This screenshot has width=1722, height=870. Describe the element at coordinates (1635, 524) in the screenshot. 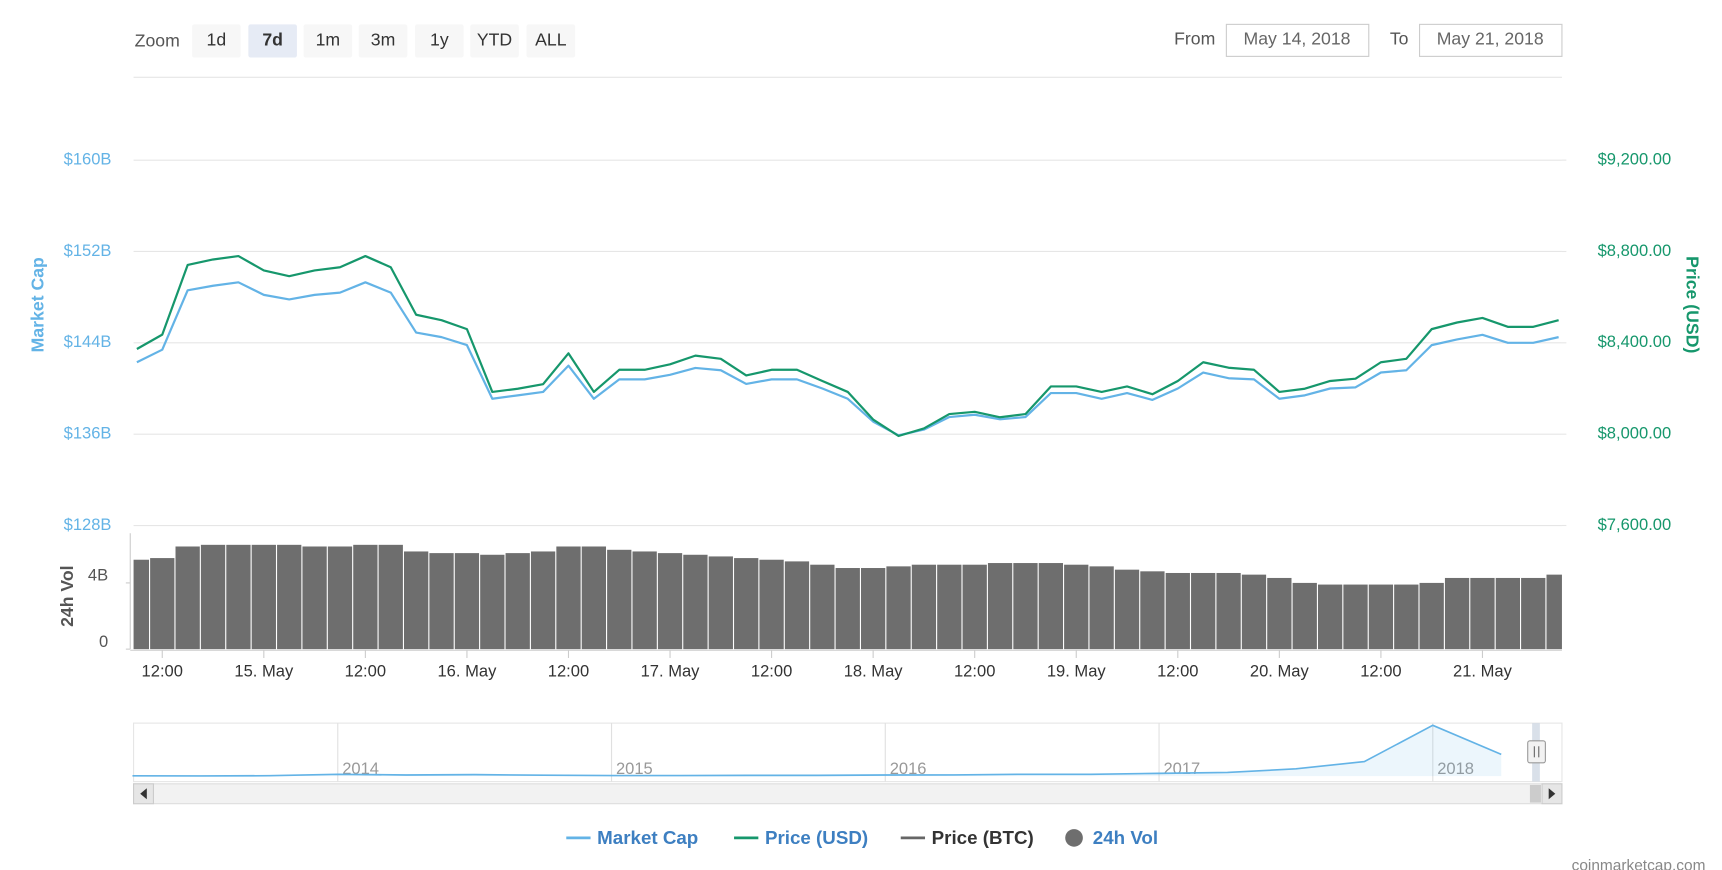

I see `y2-tick-label: $7,600.00` at that location.